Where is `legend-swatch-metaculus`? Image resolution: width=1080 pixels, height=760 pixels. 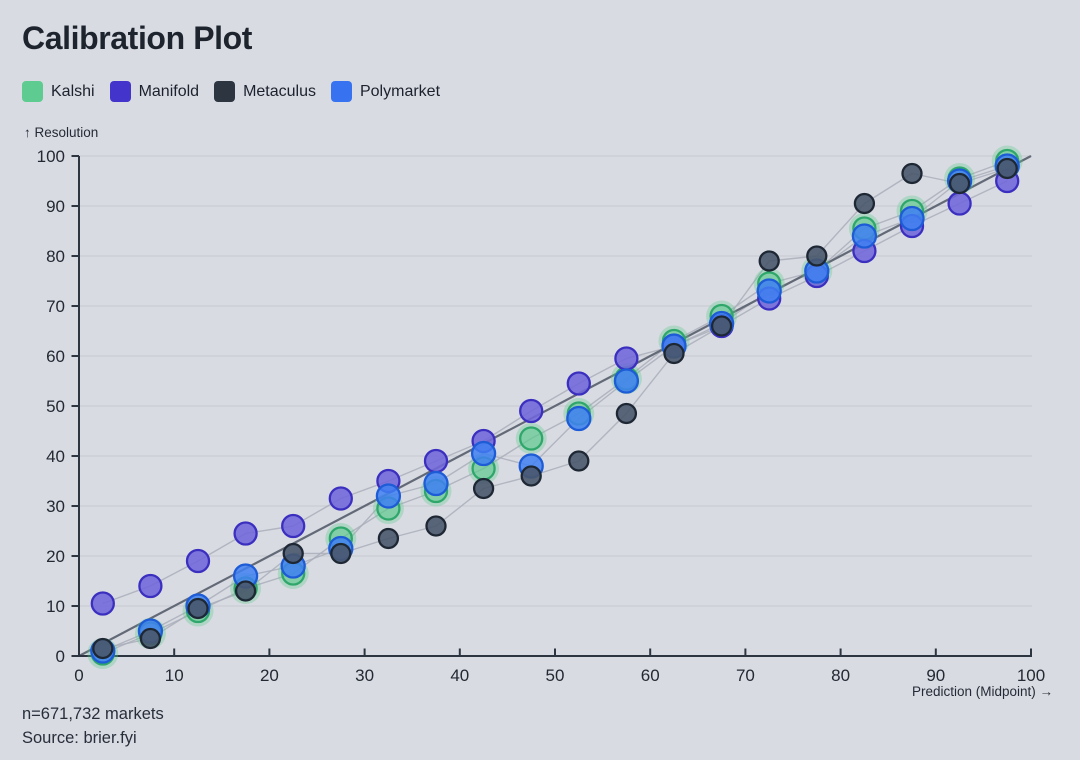
legend-swatch-metaculus is located at coordinates (225, 91).